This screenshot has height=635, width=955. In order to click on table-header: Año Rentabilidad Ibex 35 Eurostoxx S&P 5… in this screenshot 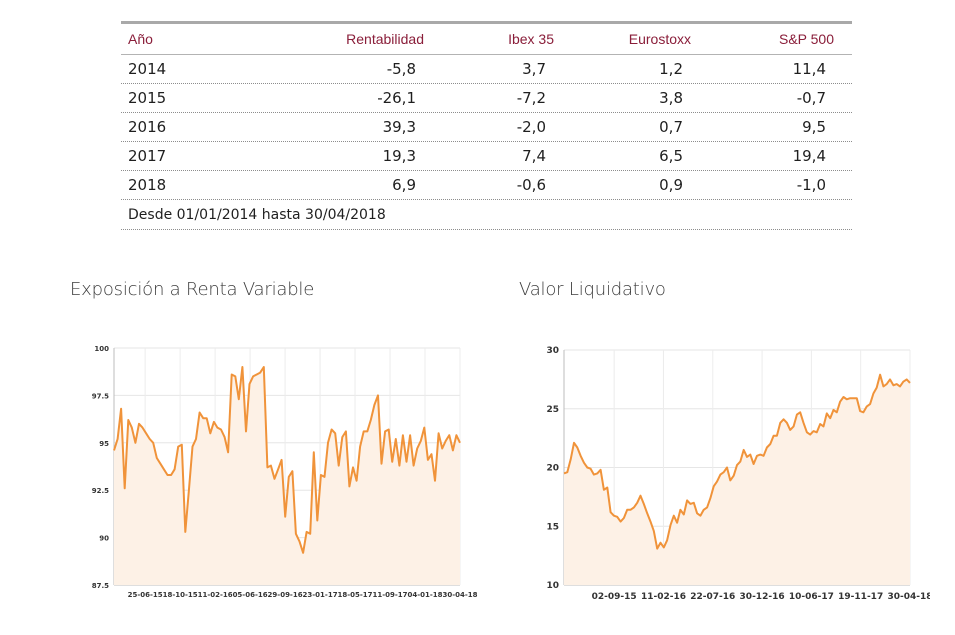, I will do `click(486, 39)`.